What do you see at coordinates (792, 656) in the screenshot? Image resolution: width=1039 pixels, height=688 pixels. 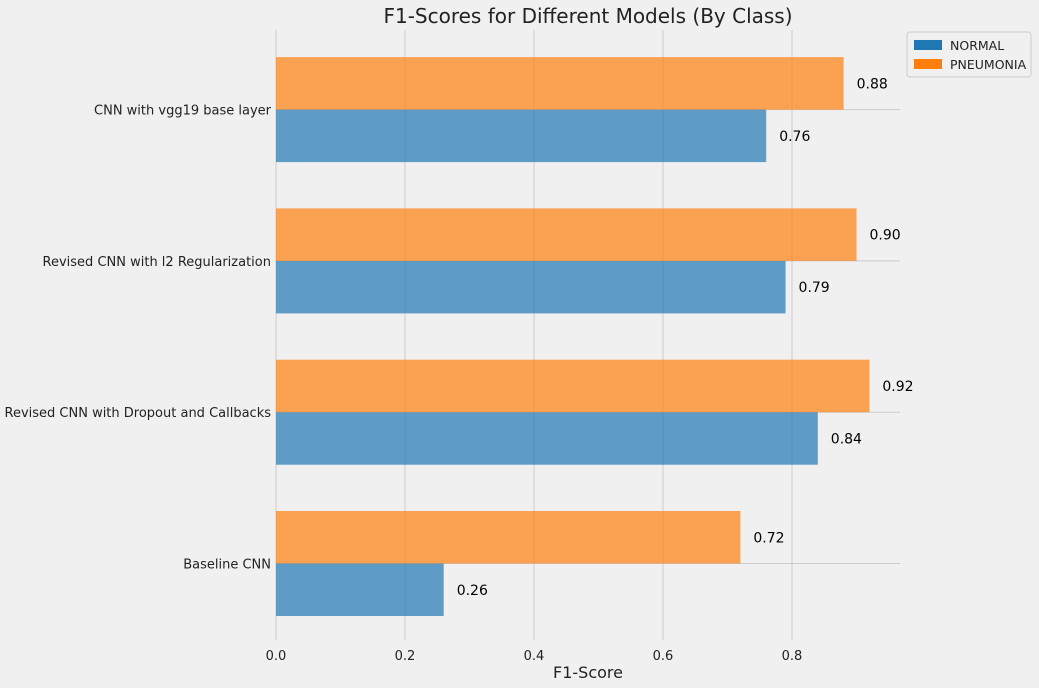 I see `x-tick-label: 0.8` at bounding box center [792, 656].